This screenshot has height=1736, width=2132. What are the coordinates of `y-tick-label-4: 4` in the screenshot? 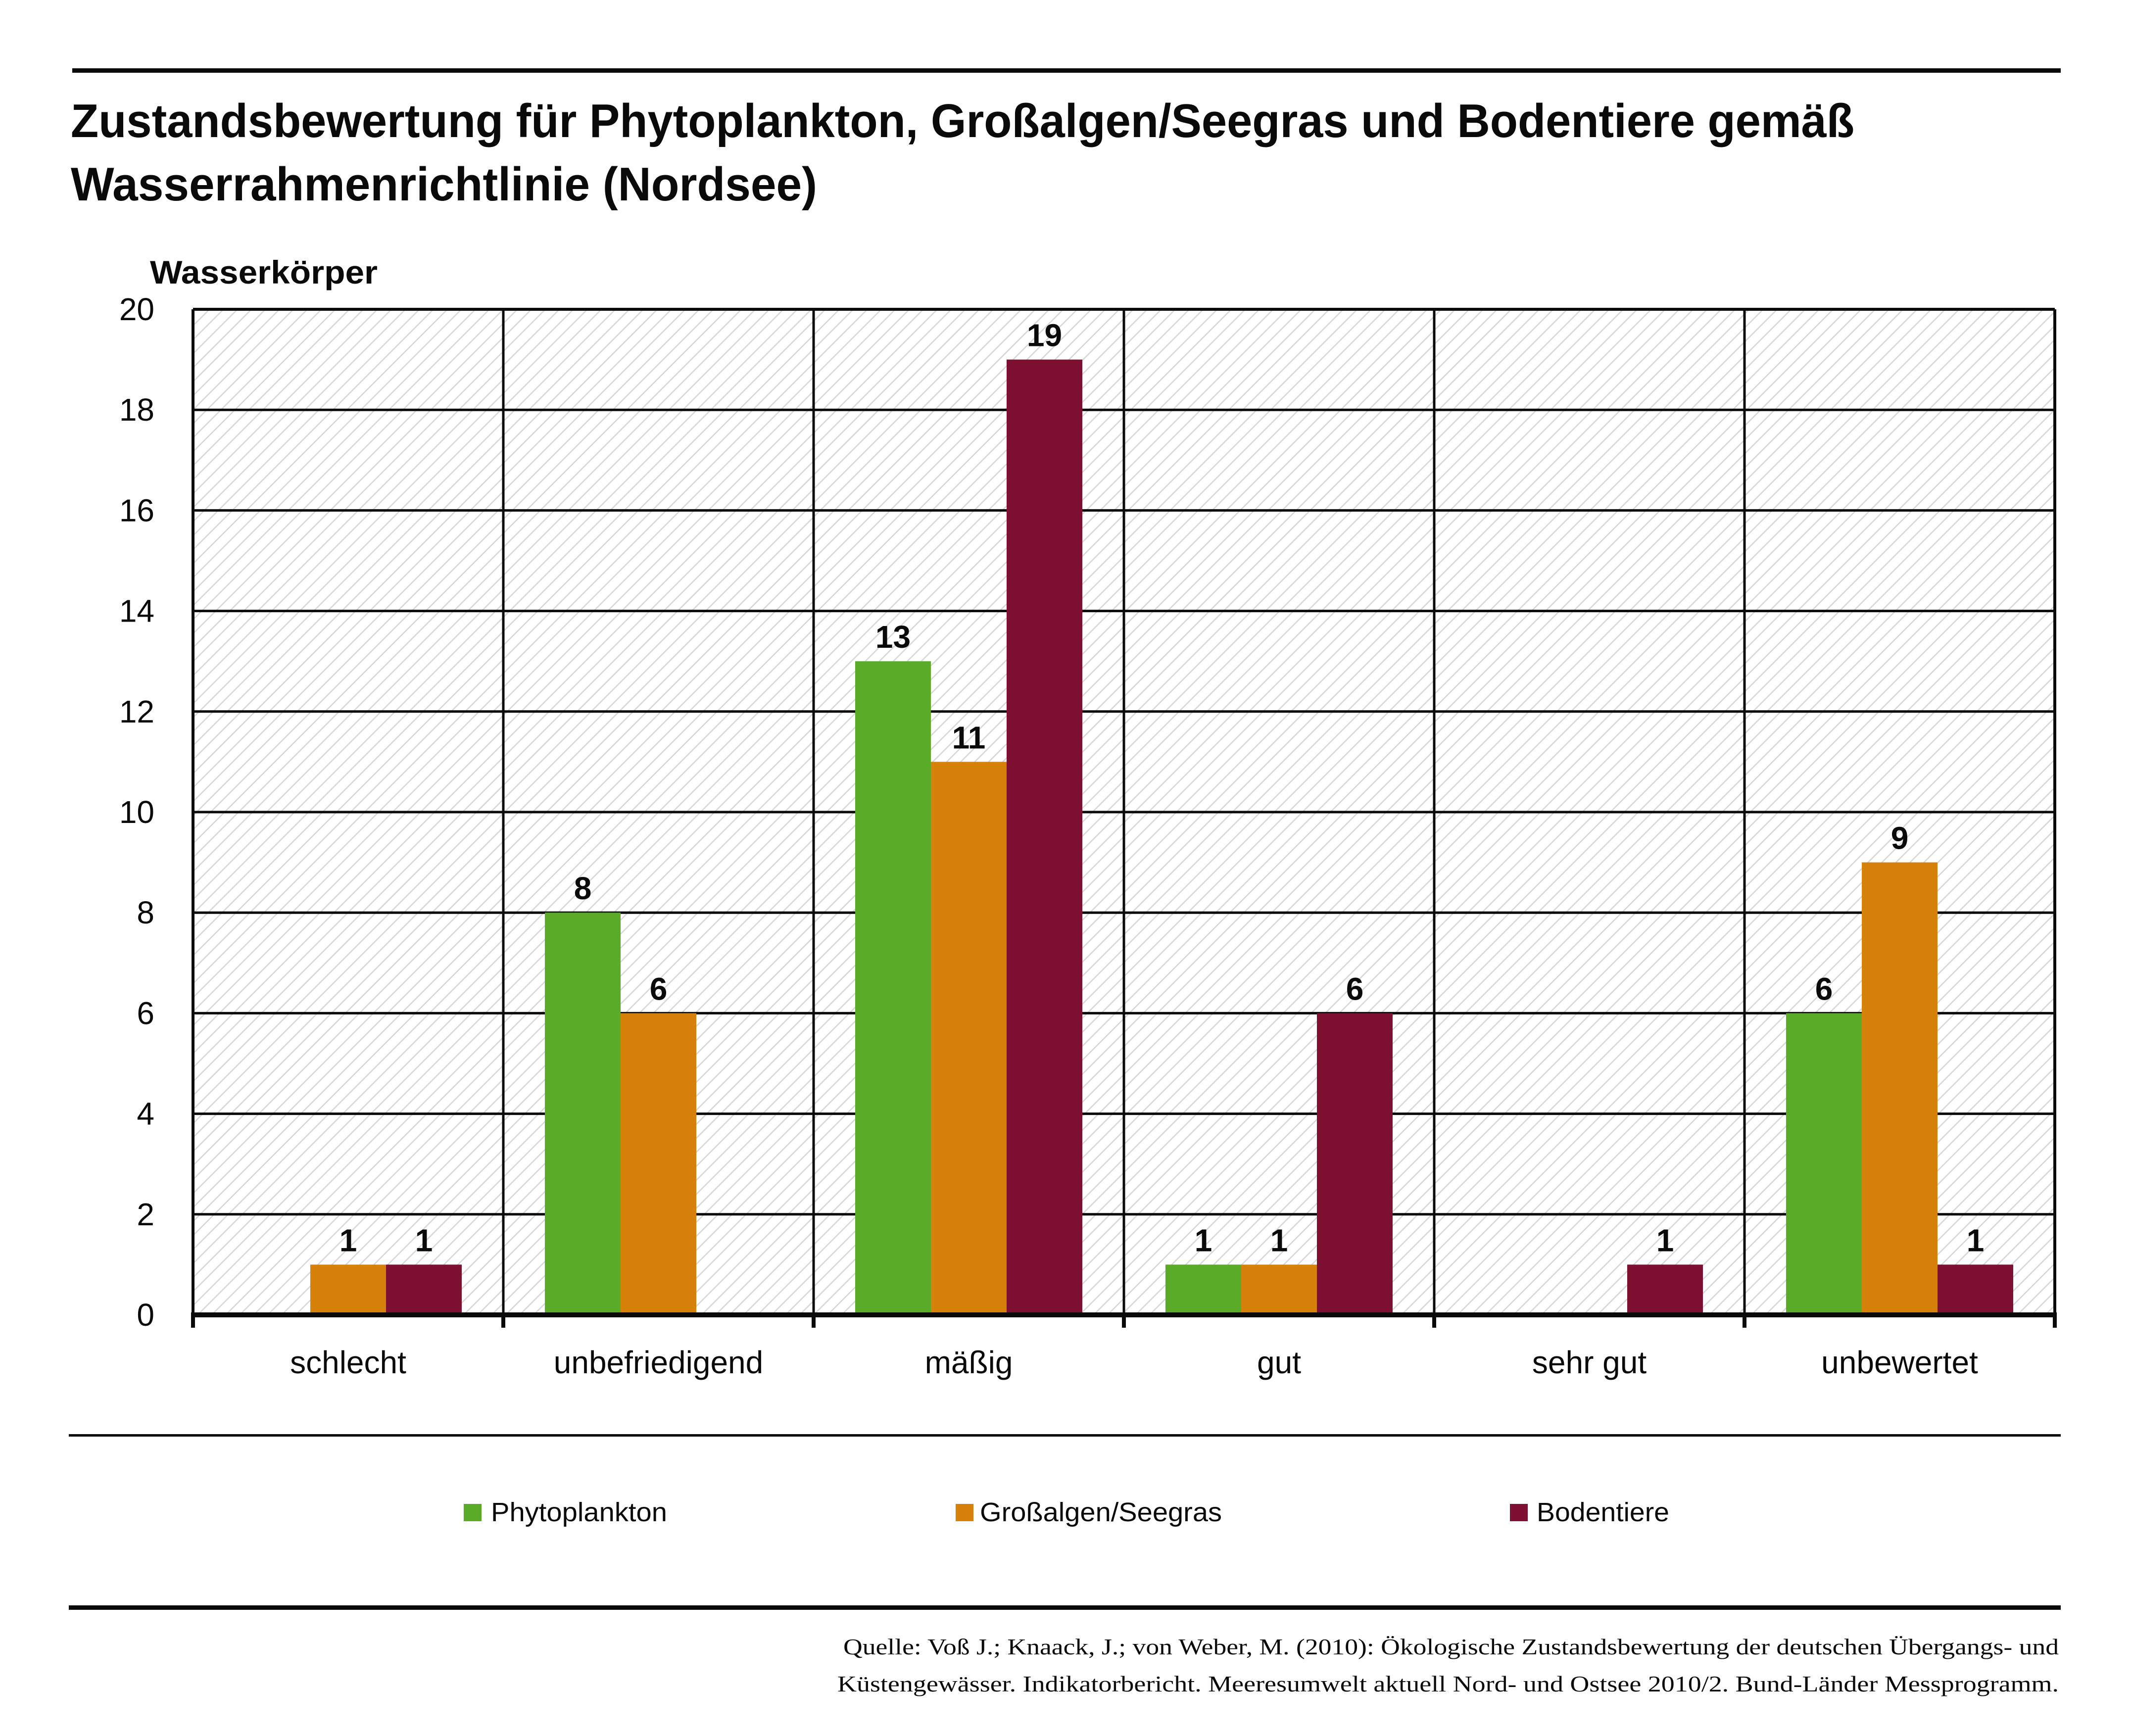 It's located at (145, 1114).